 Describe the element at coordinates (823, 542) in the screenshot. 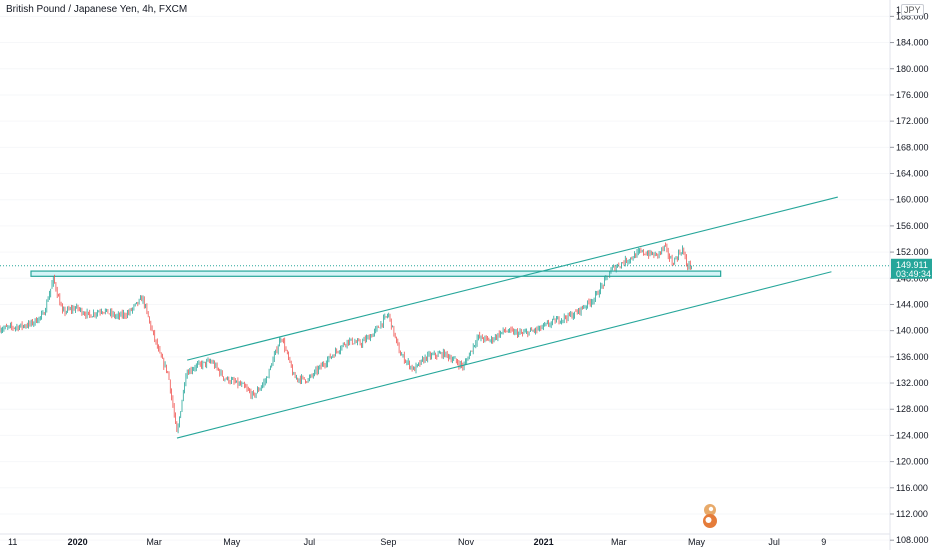

I see `time-tick-label: 9` at that location.